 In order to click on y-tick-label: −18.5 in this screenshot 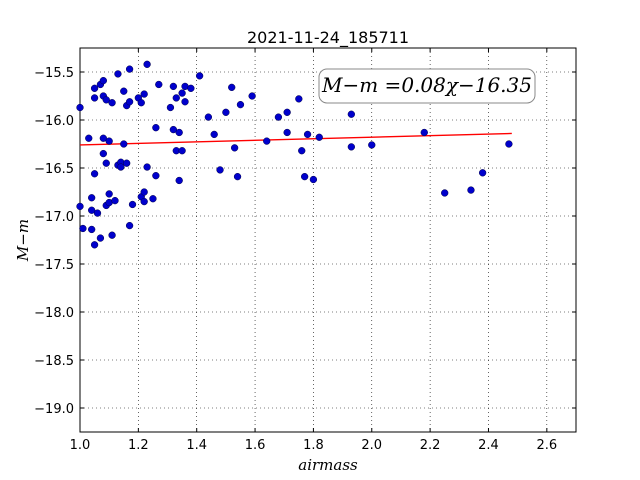, I will do `click(54, 361)`.